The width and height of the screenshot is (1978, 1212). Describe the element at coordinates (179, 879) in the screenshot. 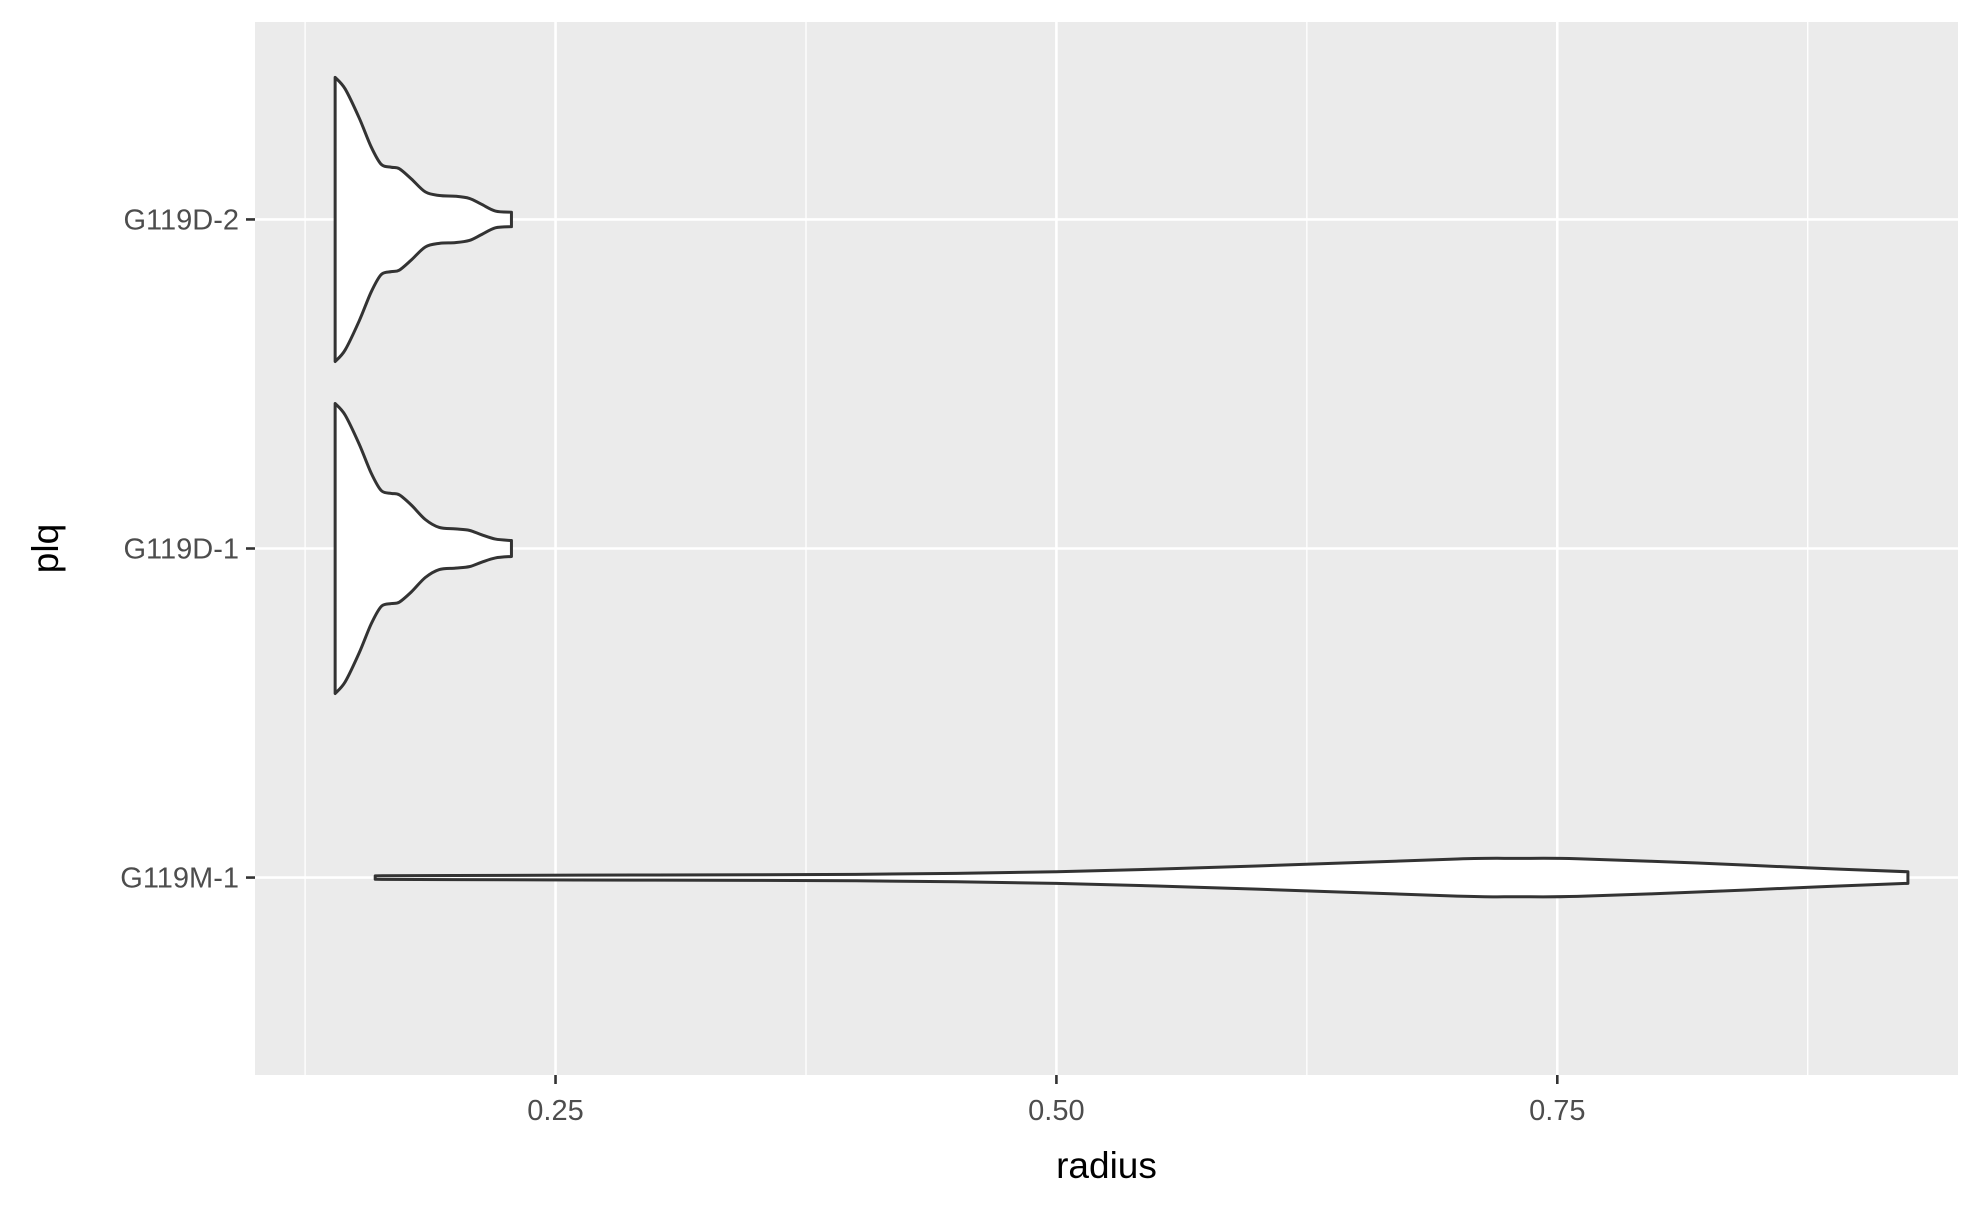

I see `y-tick-label: G119M-1` at that location.